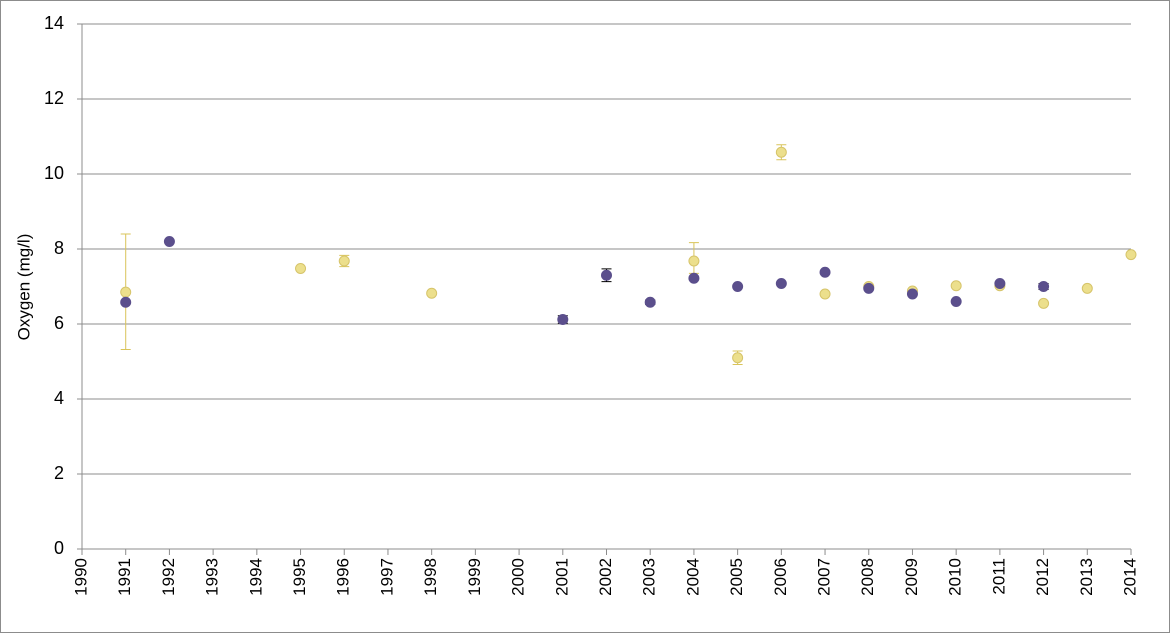 The image size is (1170, 633). What do you see at coordinates (54, 23) in the screenshot?
I see `y-tick-label: 14` at bounding box center [54, 23].